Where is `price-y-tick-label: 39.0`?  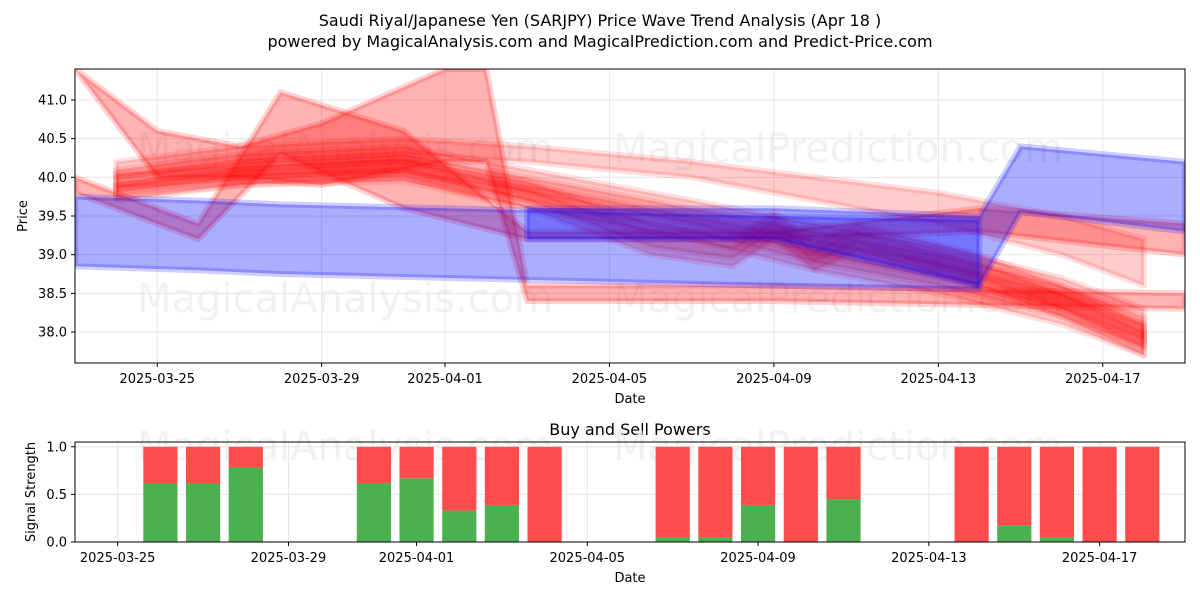
price-y-tick-label: 39.0 is located at coordinates (52, 255).